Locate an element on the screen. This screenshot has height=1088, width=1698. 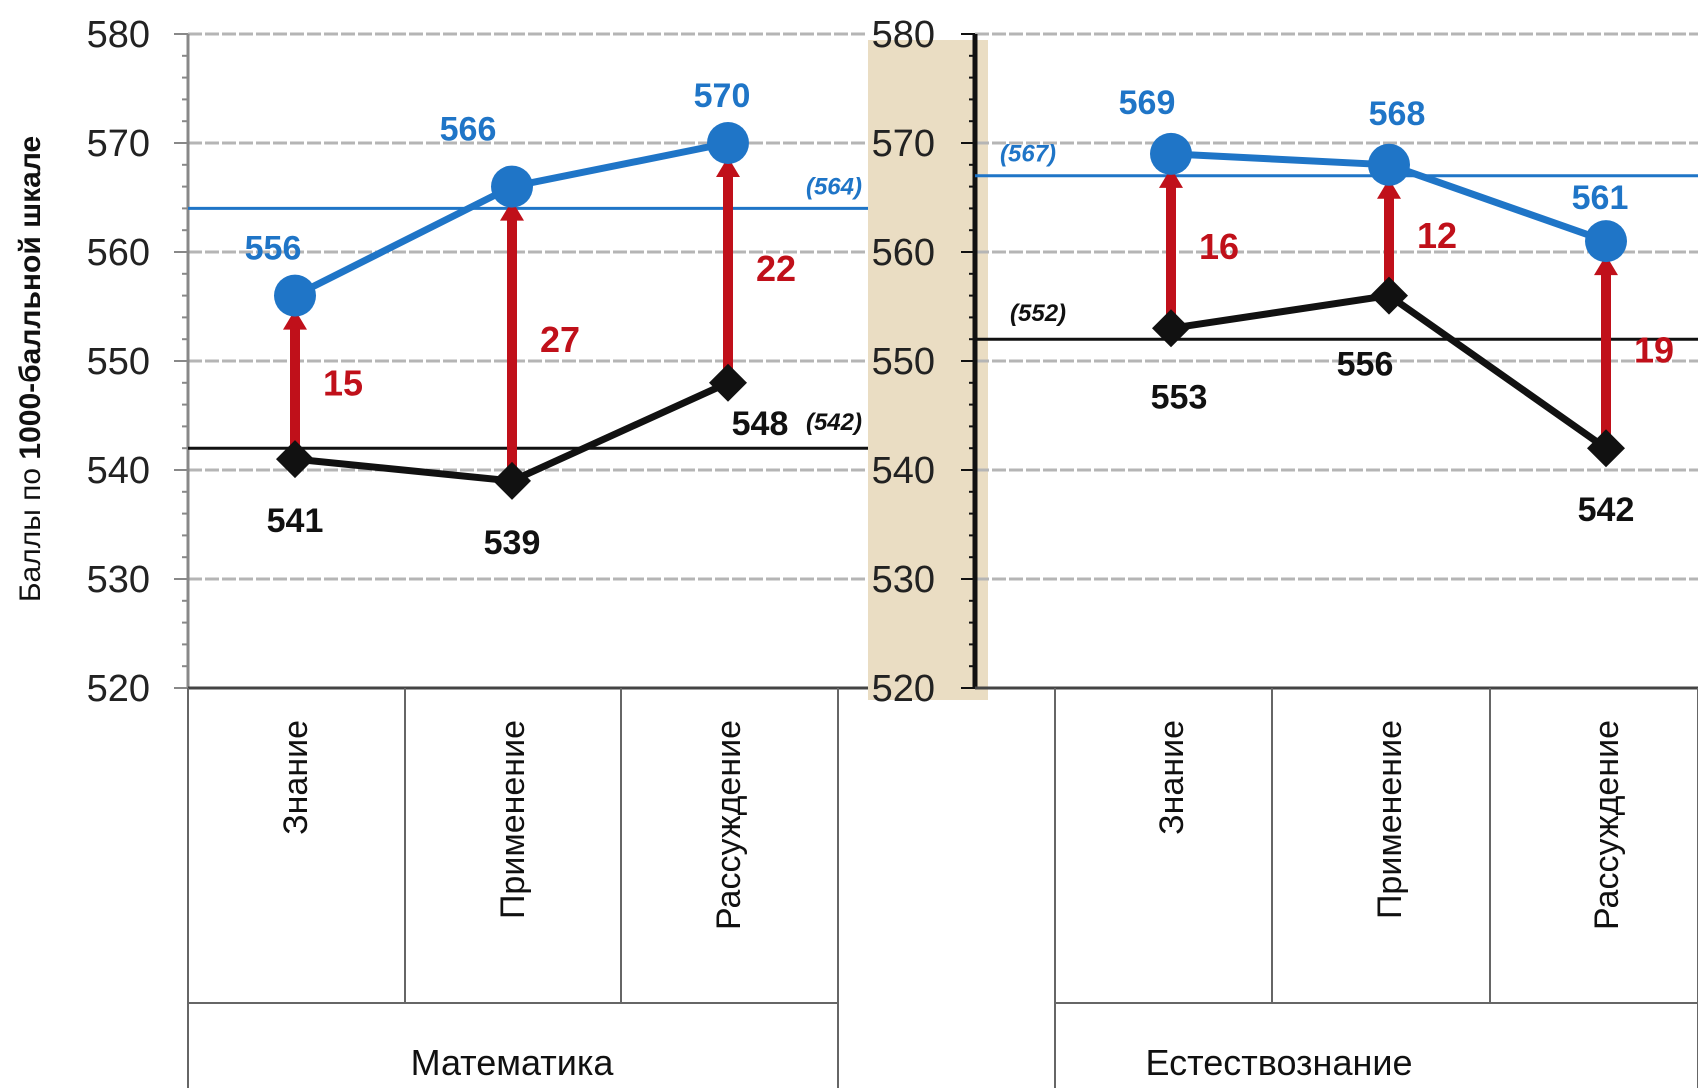
top-reference-label: (567) is located at coordinates (1028, 154).